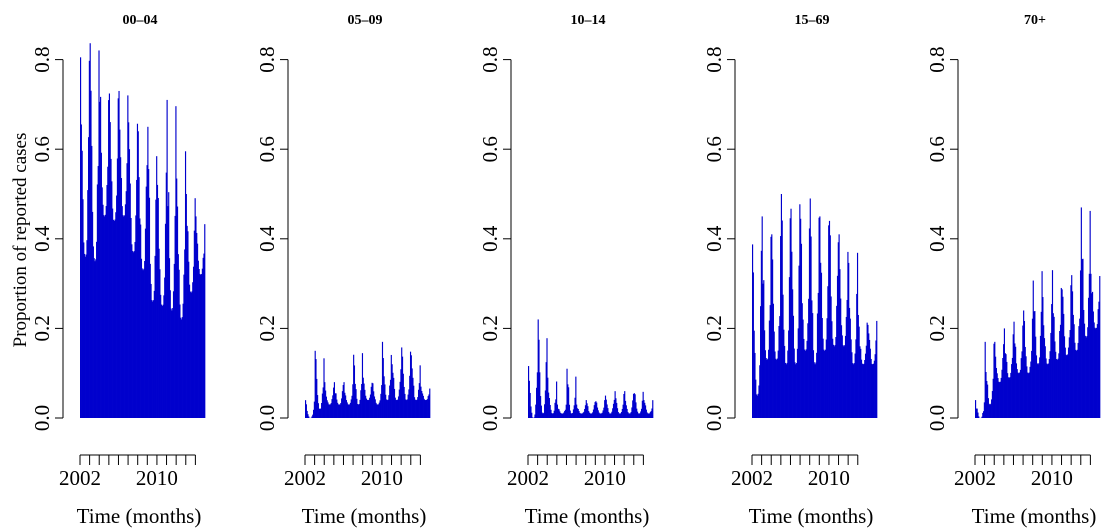  I want to click on y-tick-label: 0.0, so click(714, 418).